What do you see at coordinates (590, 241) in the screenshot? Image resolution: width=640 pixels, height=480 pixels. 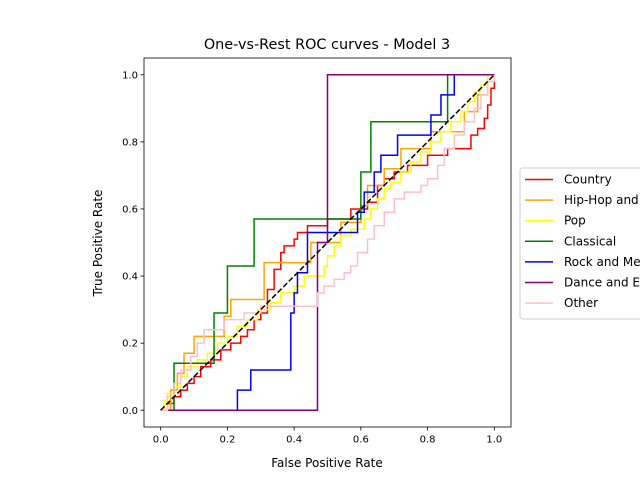 I see `legend-label: Classical` at bounding box center [590, 241].